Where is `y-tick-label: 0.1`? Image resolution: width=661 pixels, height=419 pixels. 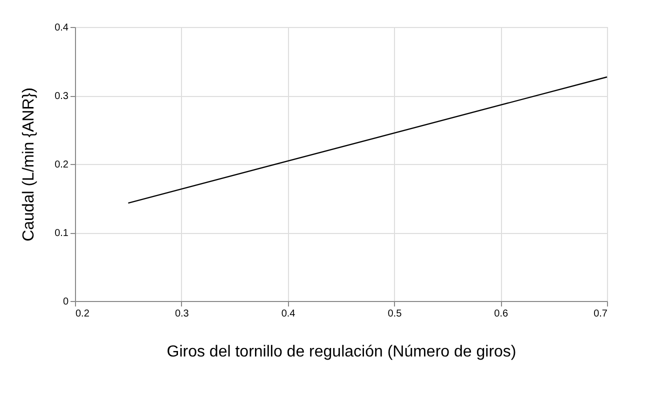
y-tick-label: 0.1 is located at coordinates (61, 233).